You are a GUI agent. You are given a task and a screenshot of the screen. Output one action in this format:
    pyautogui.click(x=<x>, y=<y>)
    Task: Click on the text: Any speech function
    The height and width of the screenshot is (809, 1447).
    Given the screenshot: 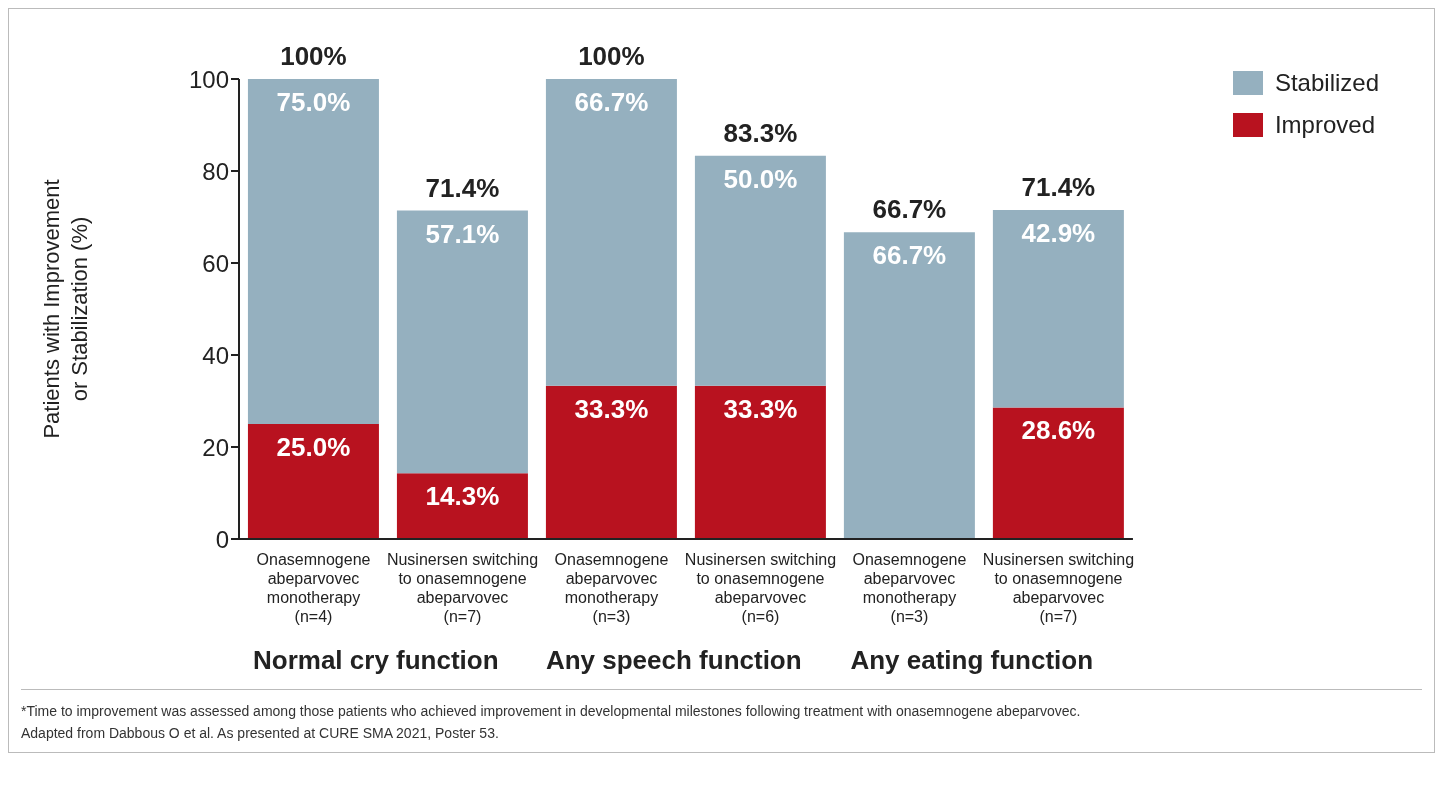 What is the action you would take?
    pyautogui.click(x=673, y=660)
    